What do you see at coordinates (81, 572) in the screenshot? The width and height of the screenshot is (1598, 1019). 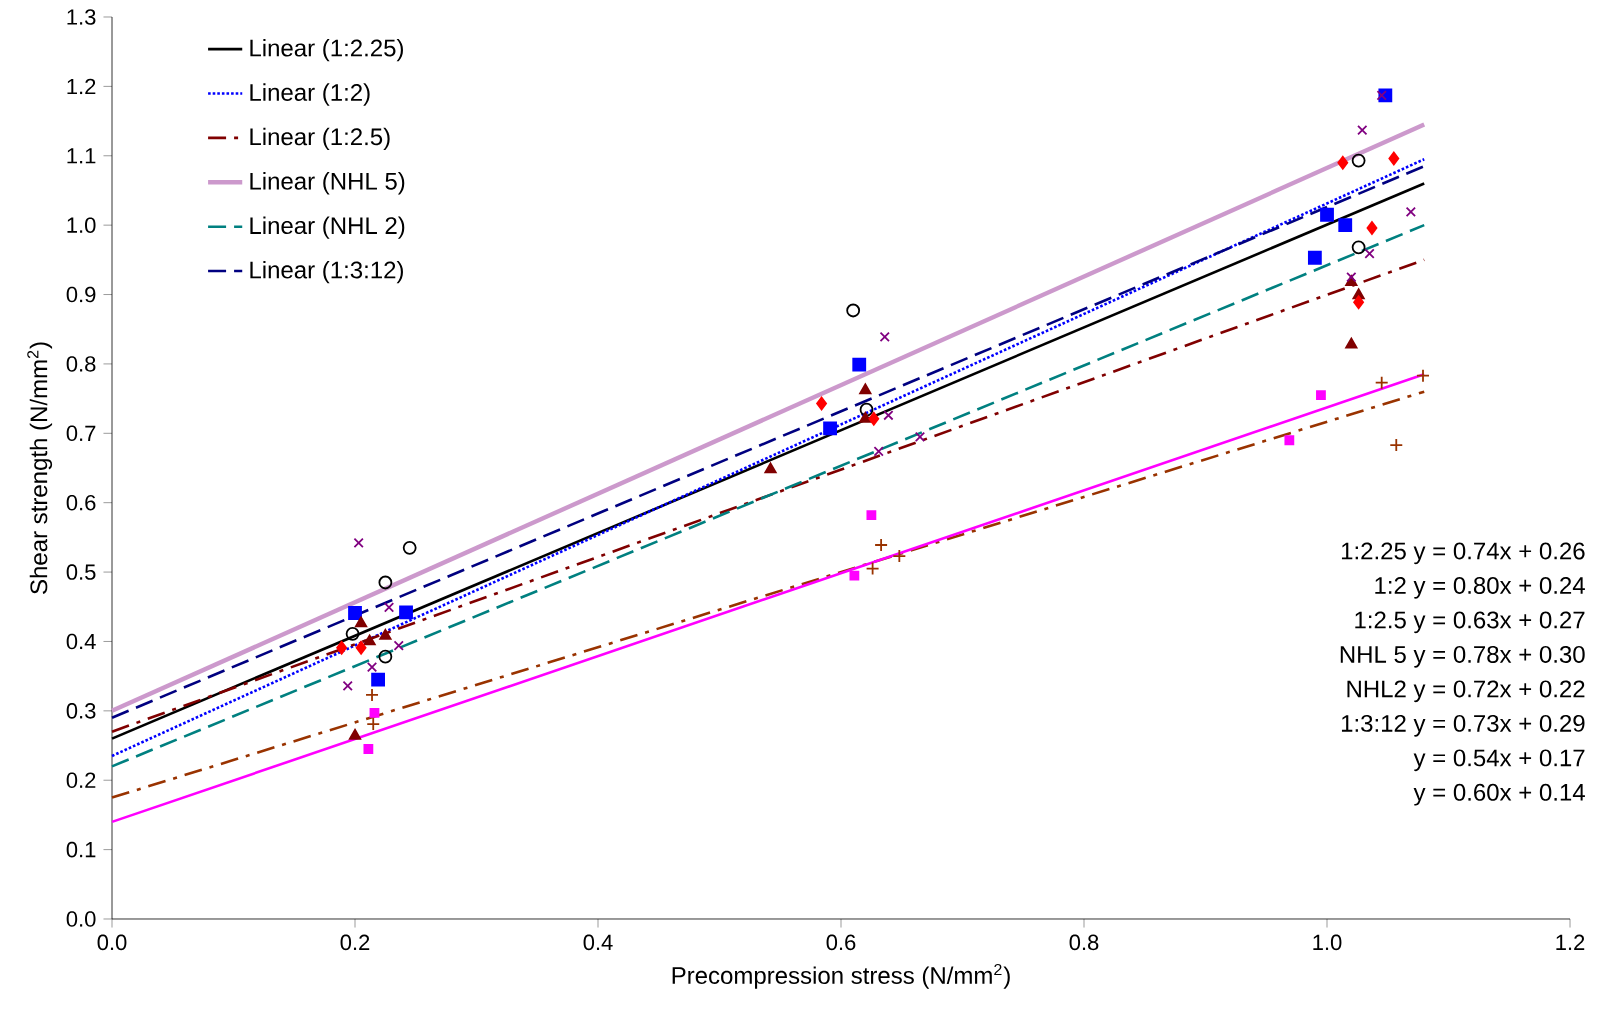 I see `y-tick-label: 0.5` at bounding box center [81, 572].